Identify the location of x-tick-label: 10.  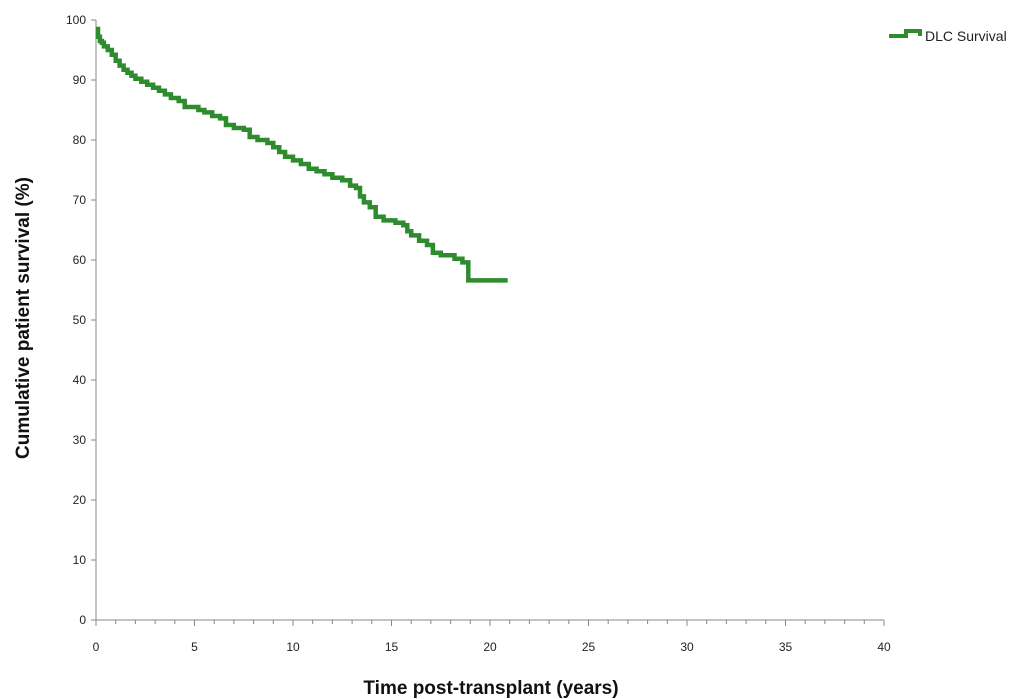
(293, 647).